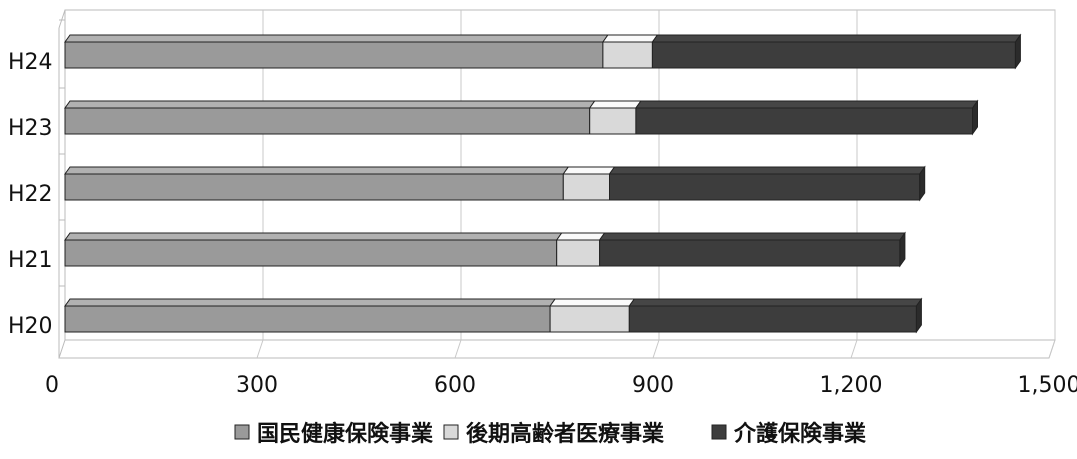 The height and width of the screenshot is (459, 1077). Describe the element at coordinates (1047, 385) in the screenshot. I see `x-tick-label: 1,500` at that location.